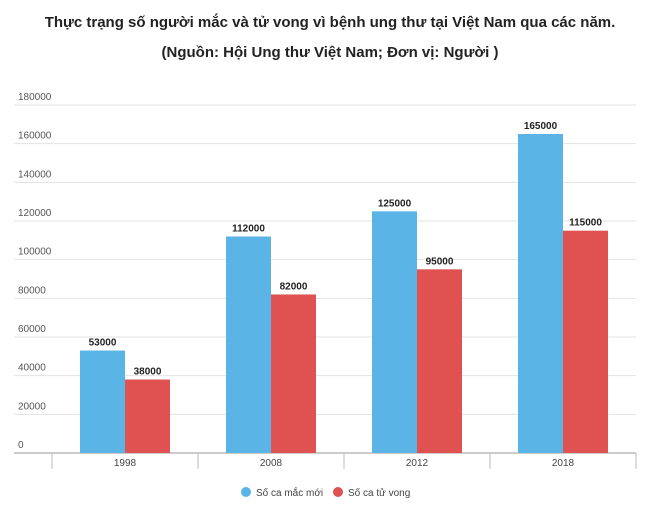 This screenshot has width=660, height=520. I want to click on y-tick-label: 100000, so click(35, 252).